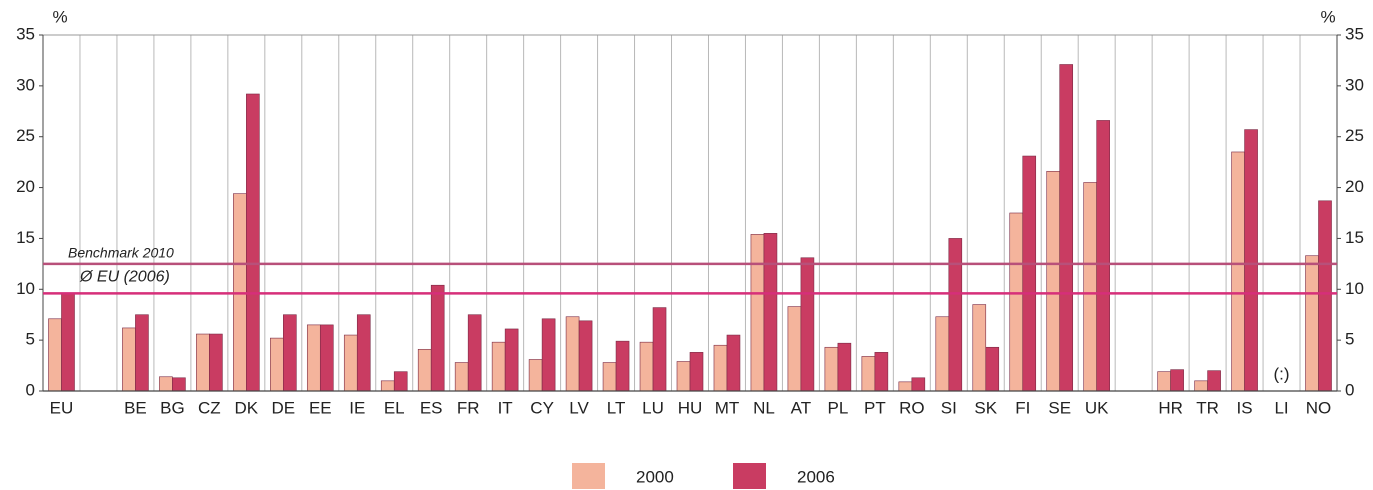 The image size is (1373, 490). What do you see at coordinates (1059, 407) in the screenshot?
I see `x-tick-label: SE` at bounding box center [1059, 407].